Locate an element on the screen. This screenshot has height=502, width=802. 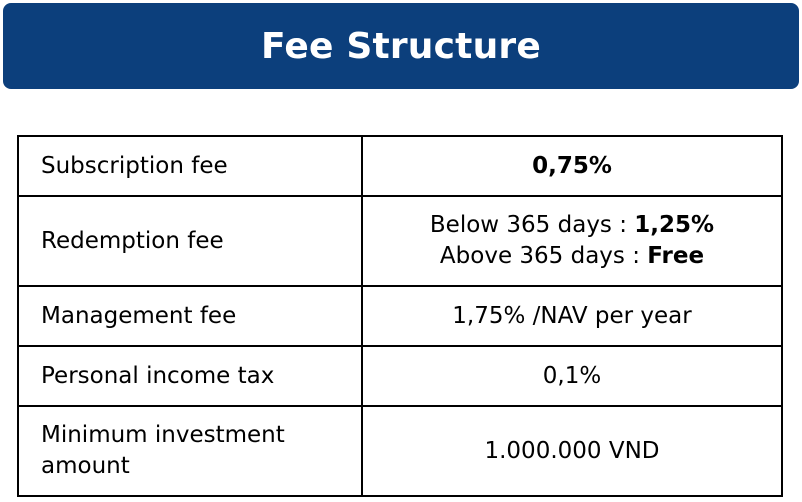
minimum-investment-label-line1: Minimum investment is located at coordinates (163, 435).